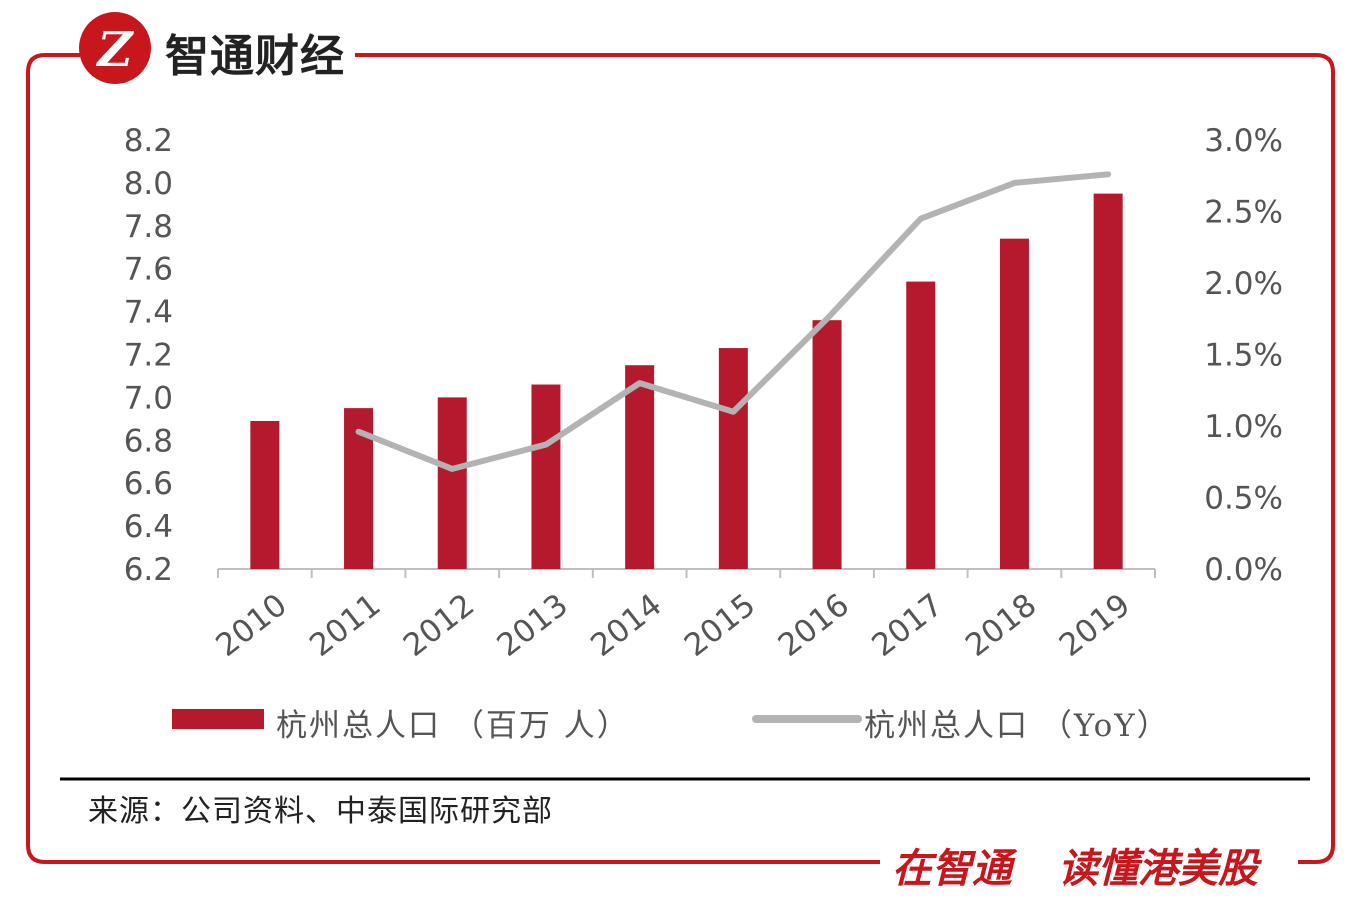  What do you see at coordinates (148, 270) in the screenshot?
I see `y-left-tick-label: 7.6` at bounding box center [148, 270].